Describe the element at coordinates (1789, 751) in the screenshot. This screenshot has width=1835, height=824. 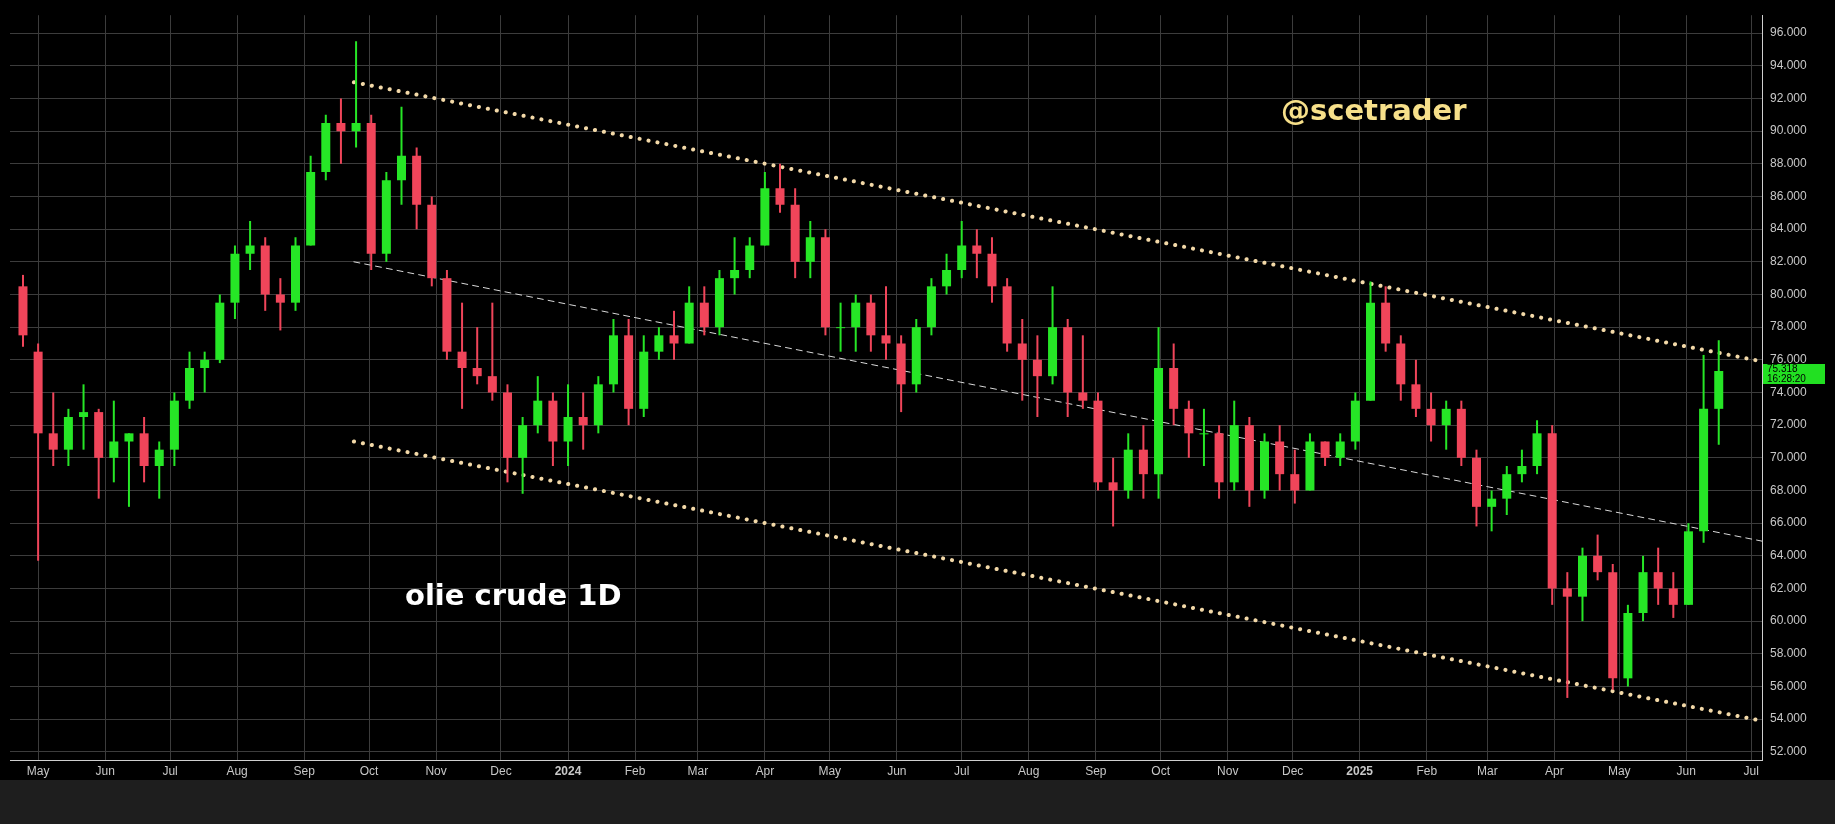
I see `y-tick-label: 52.000` at that location.